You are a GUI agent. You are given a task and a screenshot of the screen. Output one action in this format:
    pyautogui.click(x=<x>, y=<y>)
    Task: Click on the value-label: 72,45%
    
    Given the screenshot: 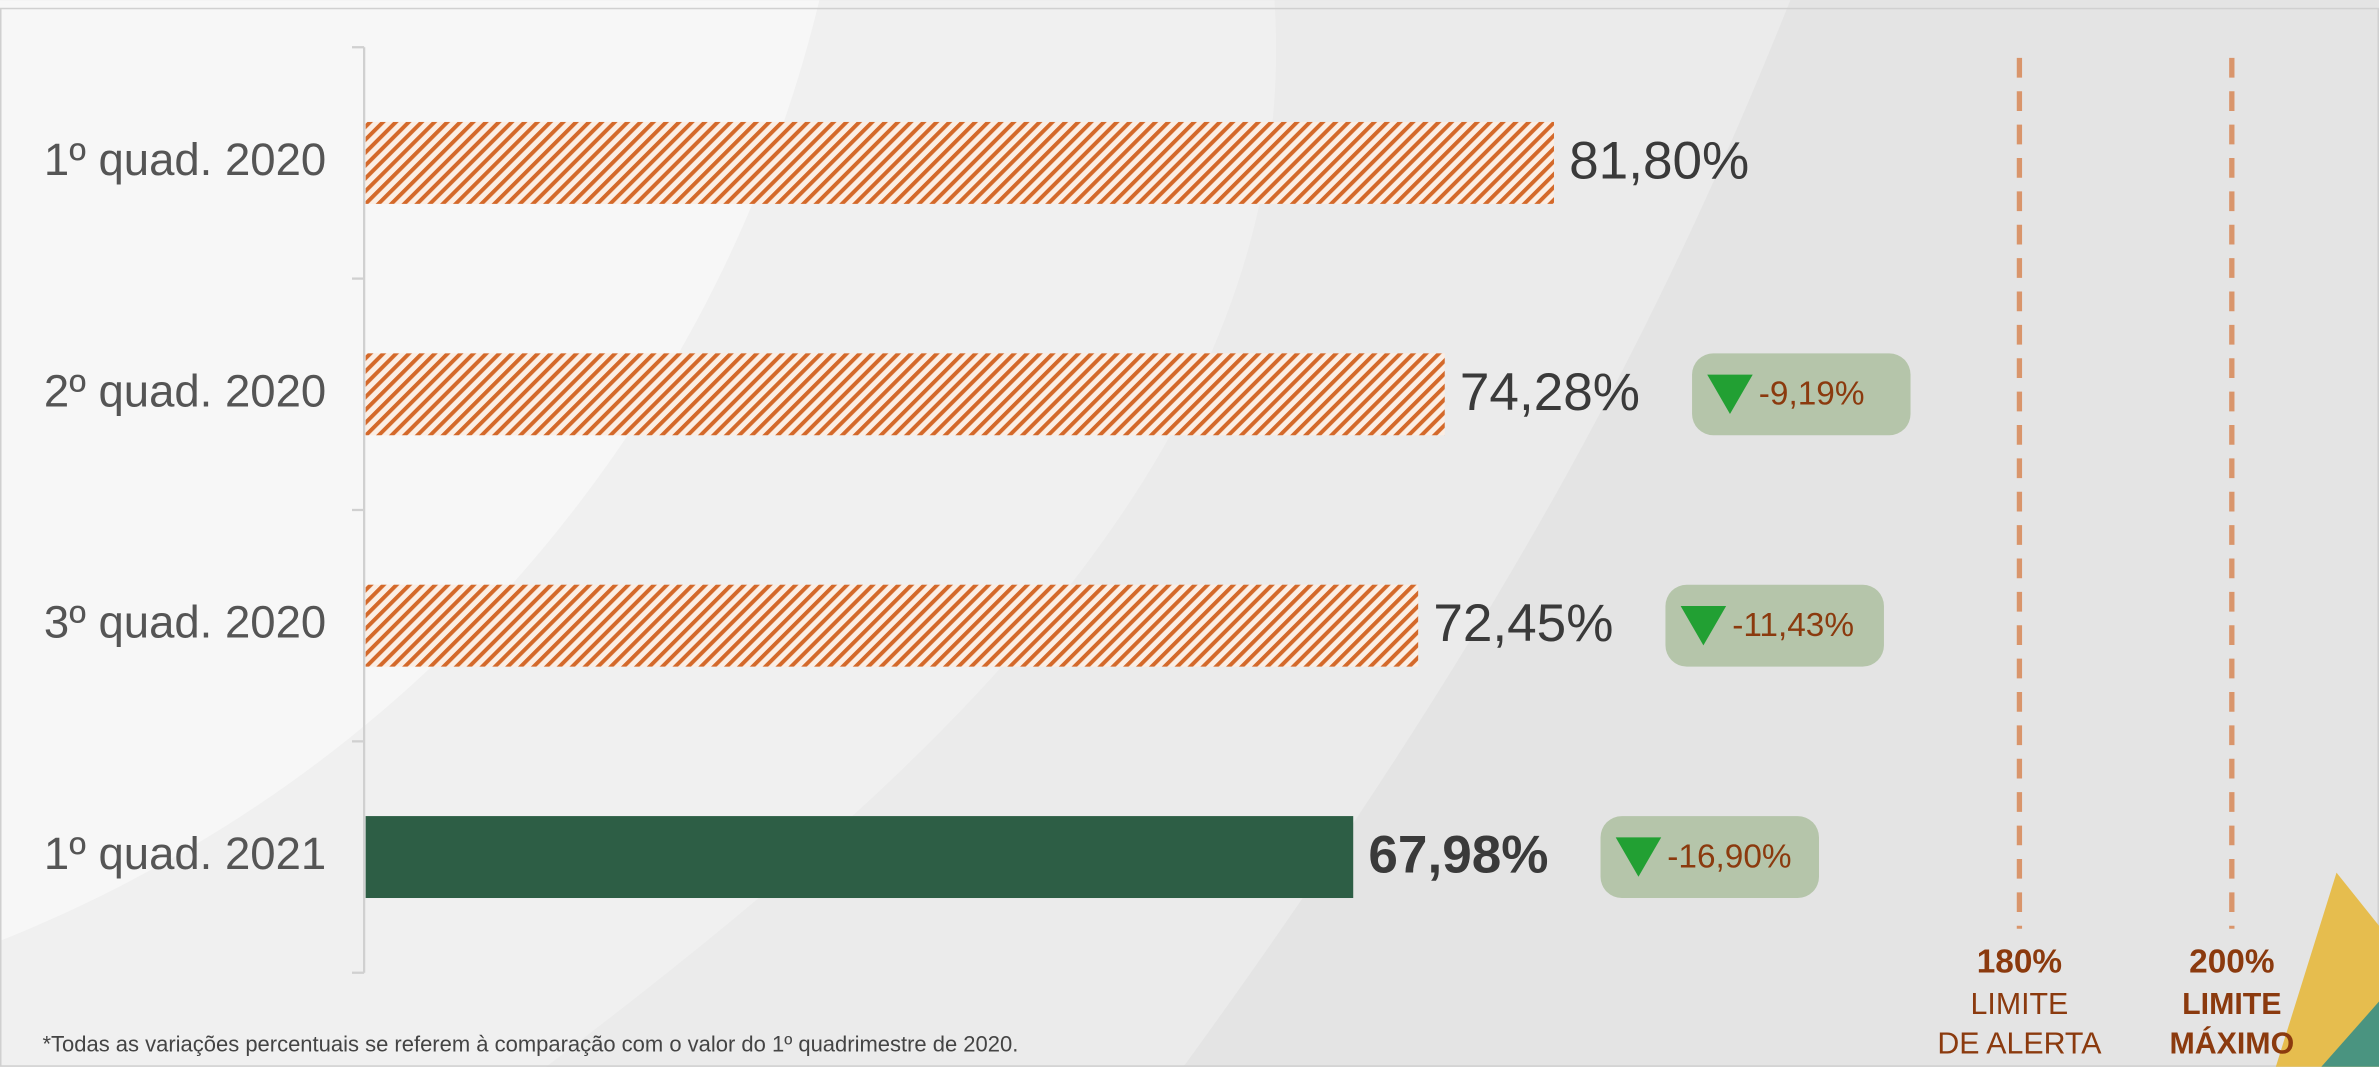 What is the action you would take?
    pyautogui.click(x=1523, y=623)
    